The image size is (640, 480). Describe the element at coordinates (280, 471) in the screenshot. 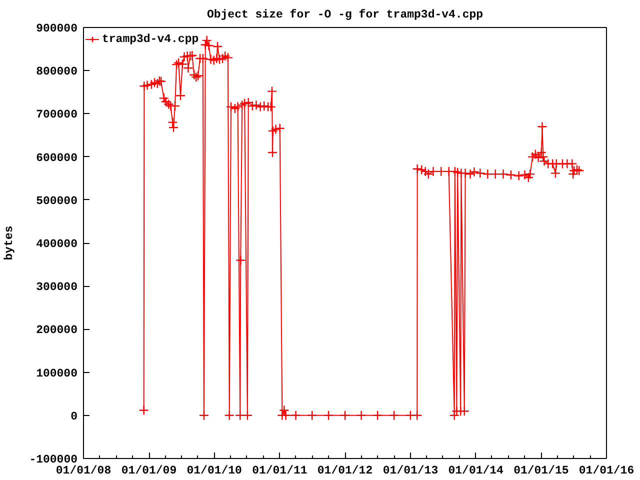

I see `x-tick-label: 01/01/11` at that location.